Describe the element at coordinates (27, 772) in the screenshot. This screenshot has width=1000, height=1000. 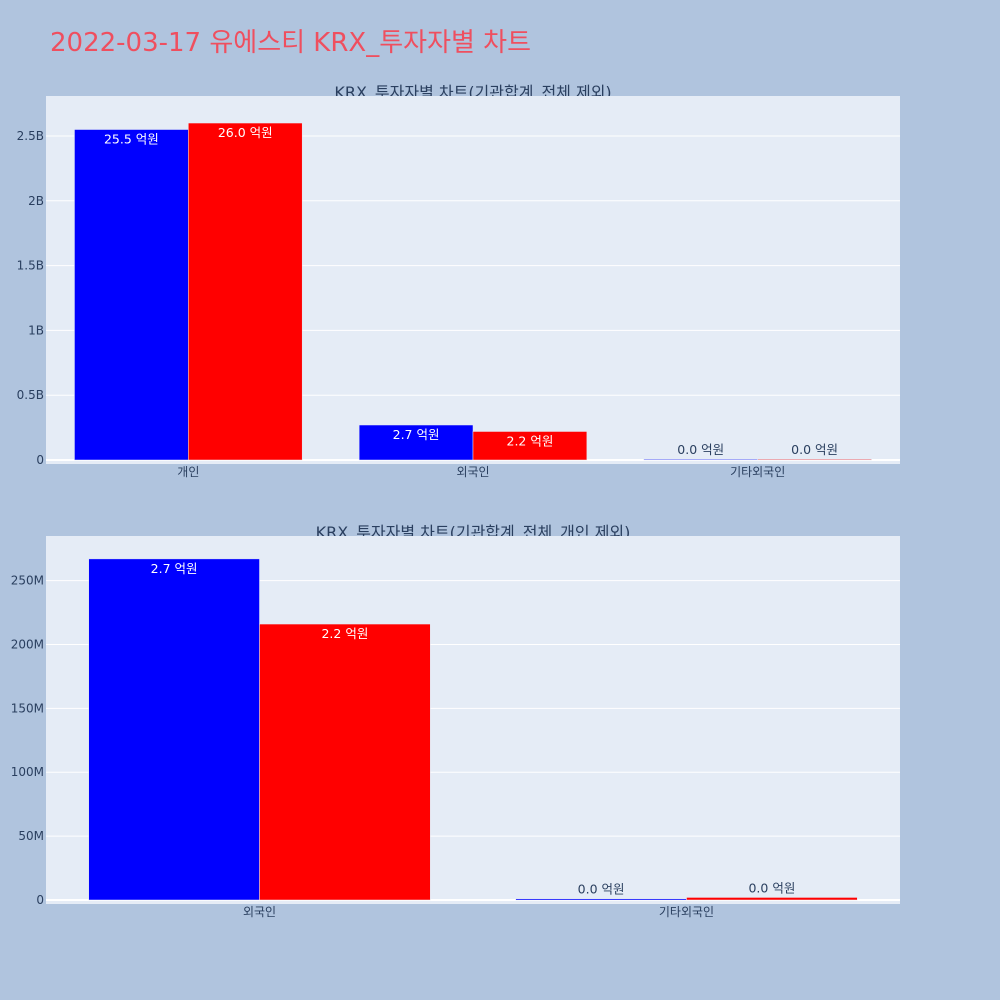
I see `y-tick-label: 100M` at that location.